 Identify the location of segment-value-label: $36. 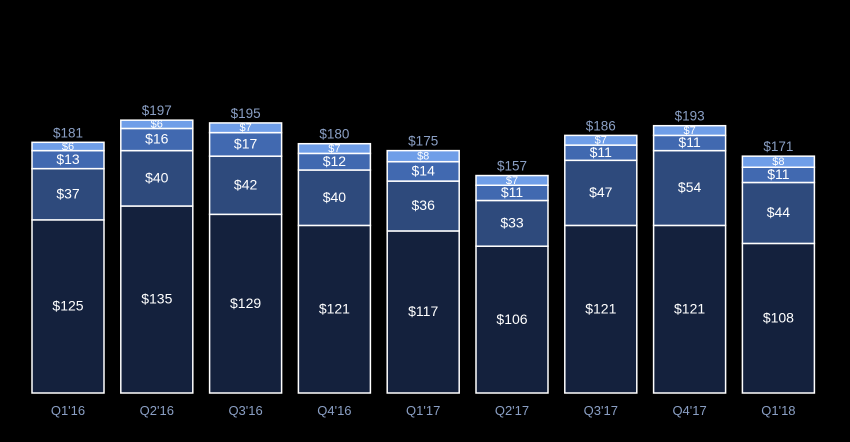
(424, 205).